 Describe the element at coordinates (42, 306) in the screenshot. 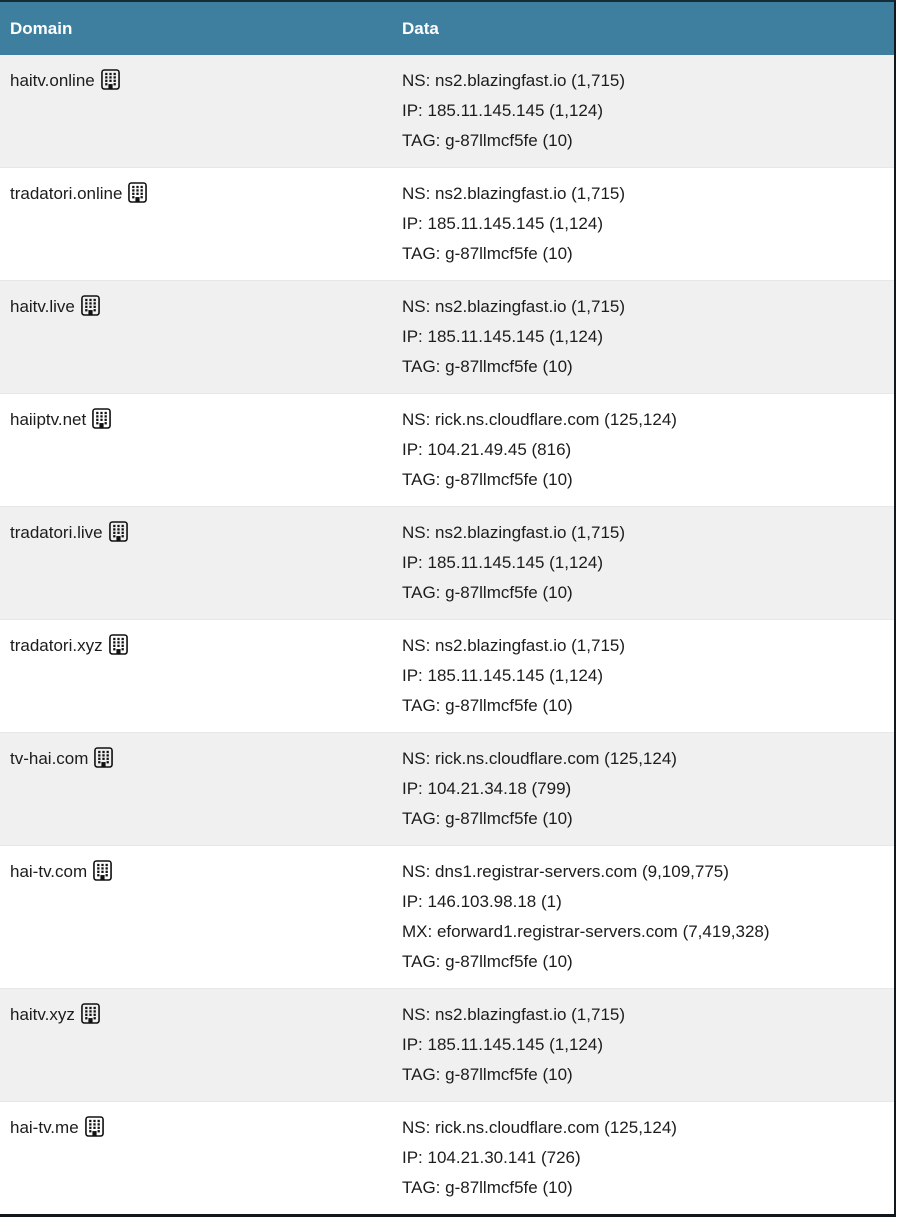

I see `domain-label: haitv.live` at that location.